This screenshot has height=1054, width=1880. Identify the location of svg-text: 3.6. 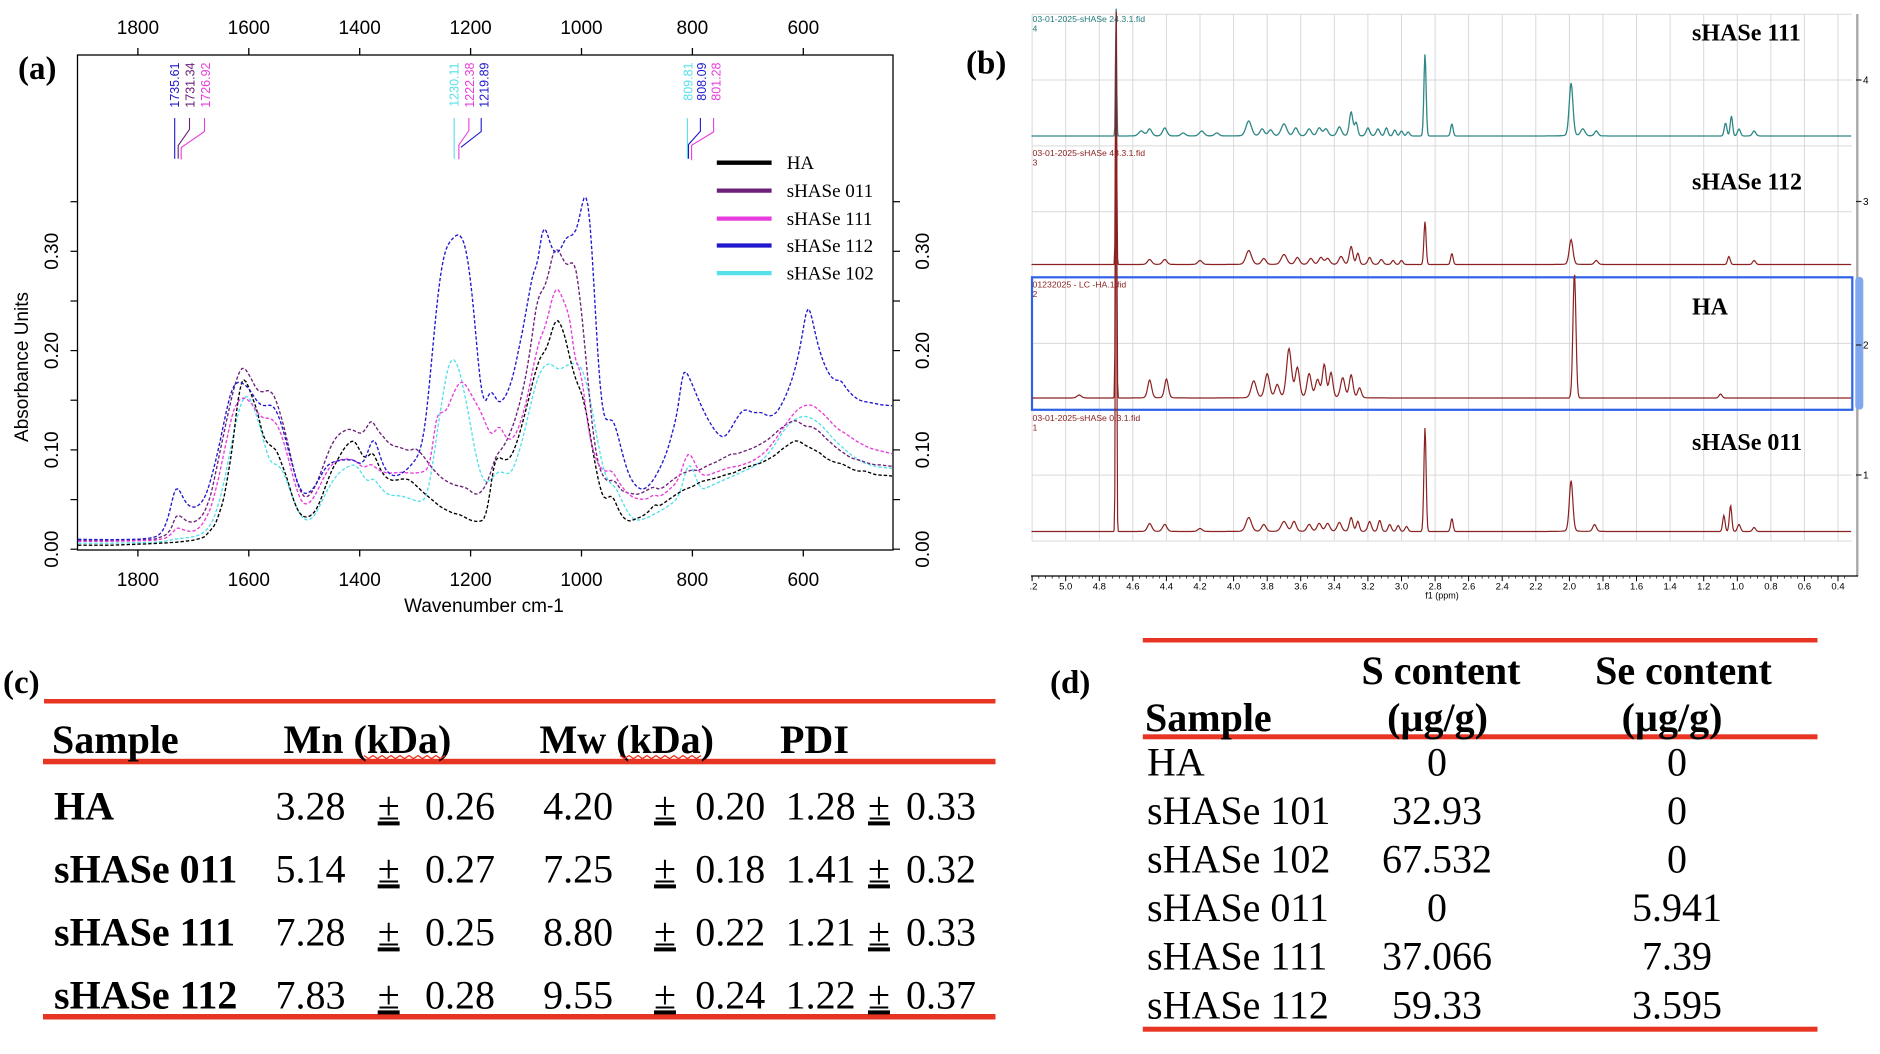
(1300, 587).